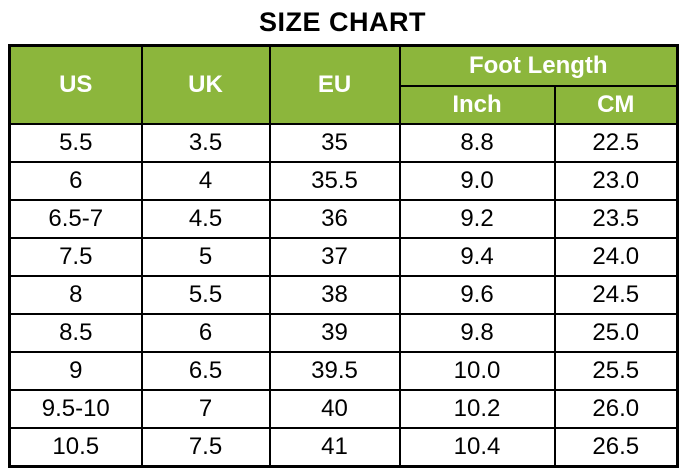  I want to click on table-row: 5.5 3.5 35 8.8 22.5, so click(343, 143).